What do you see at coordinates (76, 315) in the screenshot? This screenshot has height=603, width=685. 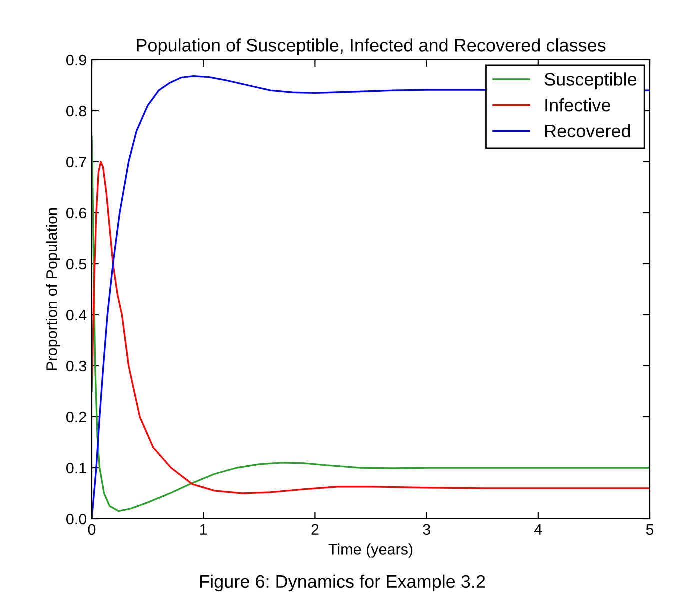 I see `y-tick-label: 0.4` at bounding box center [76, 315].